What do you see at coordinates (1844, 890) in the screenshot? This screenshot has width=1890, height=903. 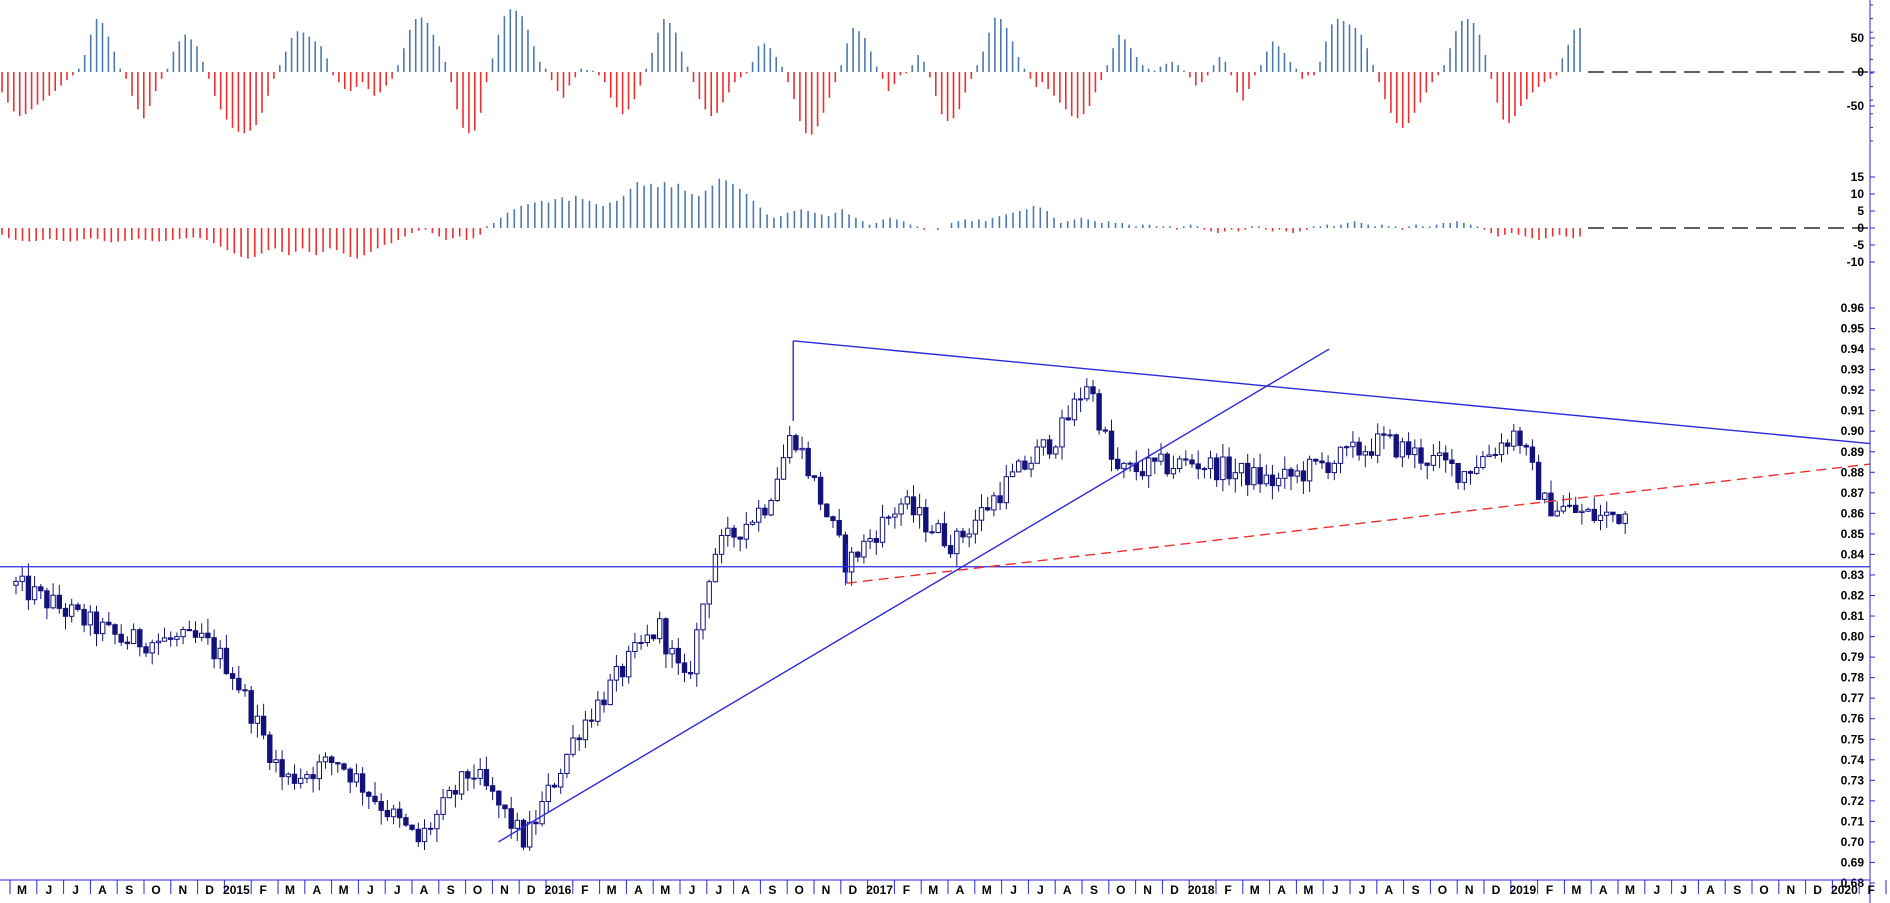 I see `time-tick-label: 2020` at bounding box center [1844, 890].